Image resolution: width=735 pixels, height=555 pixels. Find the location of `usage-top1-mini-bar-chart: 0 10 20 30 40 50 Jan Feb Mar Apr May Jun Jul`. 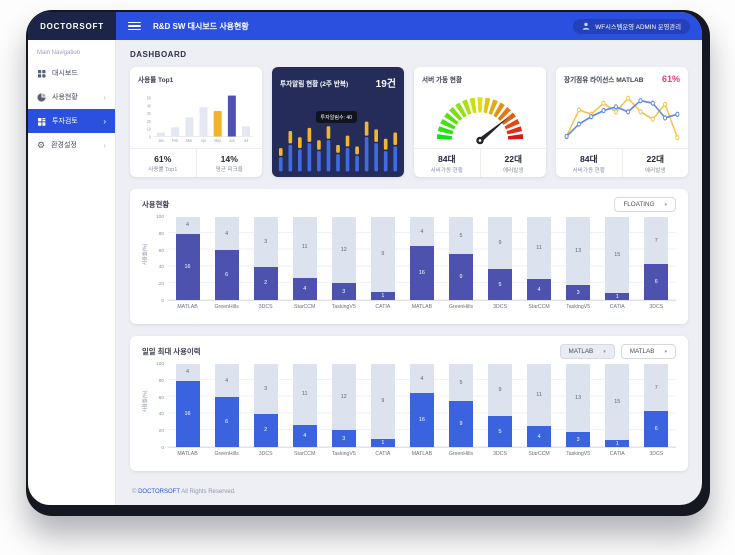

usage-top1-mini-bar-chart: 0 10 20 30 40 50 Jan Feb Mar Apr May Jun Jul is located at coordinates (196, 117).